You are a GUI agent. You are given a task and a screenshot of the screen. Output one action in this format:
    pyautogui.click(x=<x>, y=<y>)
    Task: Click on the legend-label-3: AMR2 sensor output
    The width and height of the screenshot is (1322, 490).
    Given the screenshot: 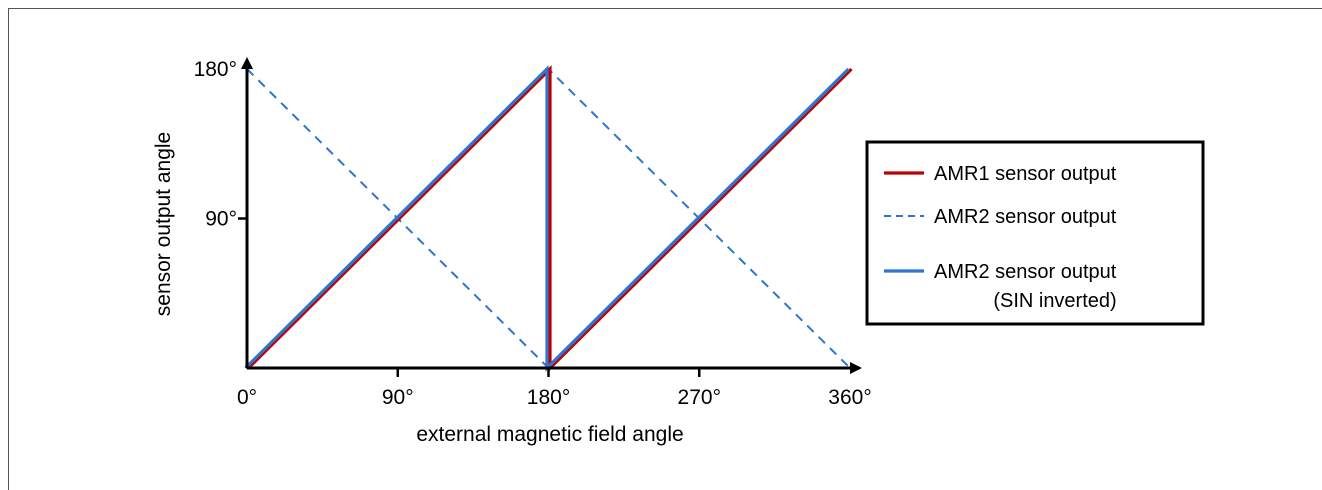 What is the action you would take?
    pyautogui.click(x=1025, y=272)
    